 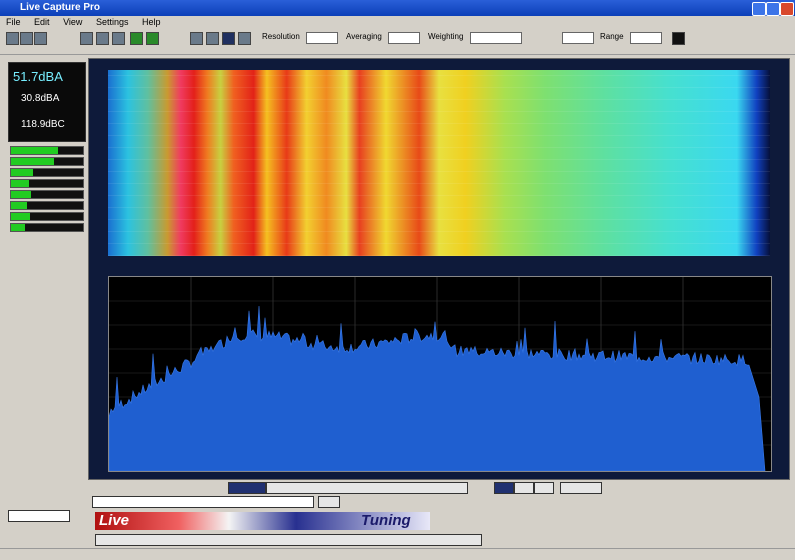 What do you see at coordinates (151, 22) in the screenshot?
I see `menu-item: Help` at bounding box center [151, 22].